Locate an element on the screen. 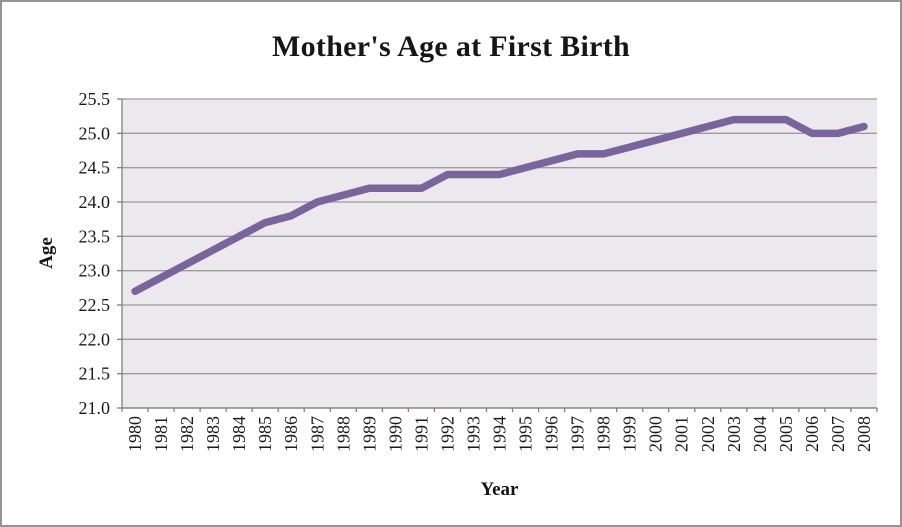 The height and width of the screenshot is (527, 902). y-tick-label: 23.5 is located at coordinates (95, 236).